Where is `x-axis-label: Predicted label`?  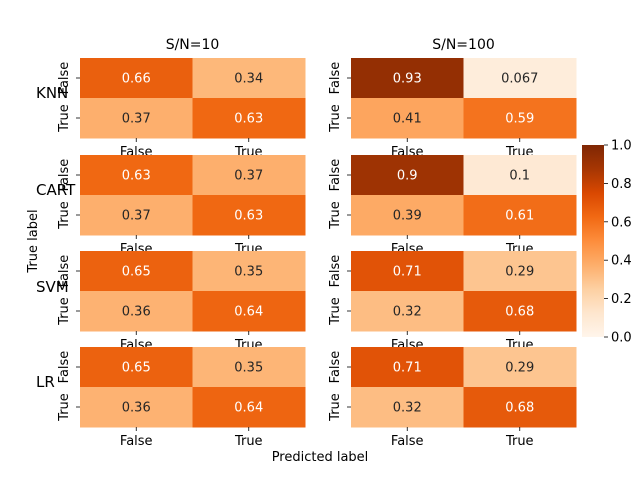
x-axis-label: Predicted label is located at coordinates (320, 457).